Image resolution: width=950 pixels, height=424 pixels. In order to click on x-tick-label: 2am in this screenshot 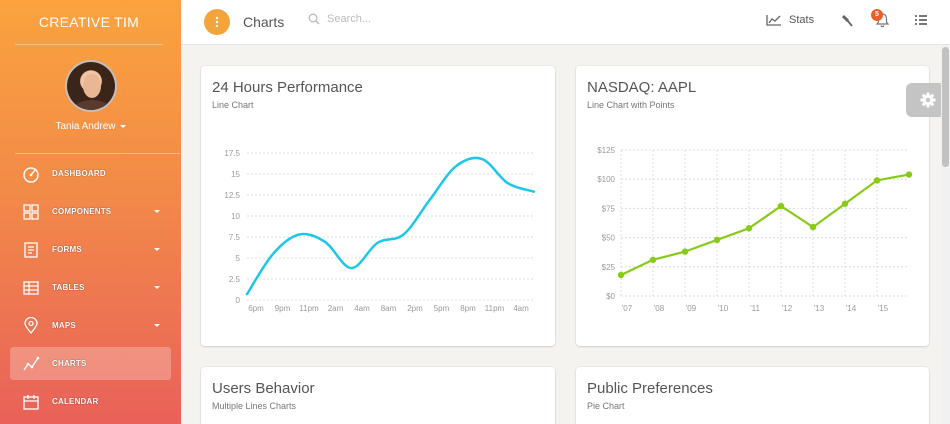, I will do `click(336, 308)`.